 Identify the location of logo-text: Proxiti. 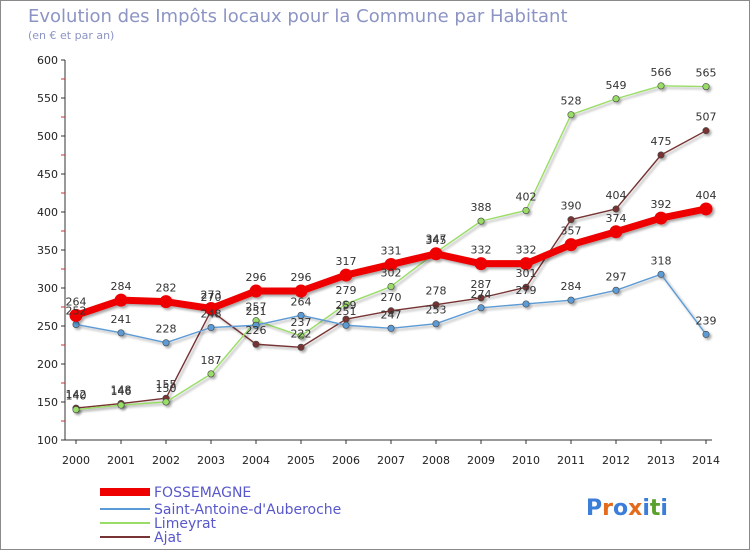
(627, 508).